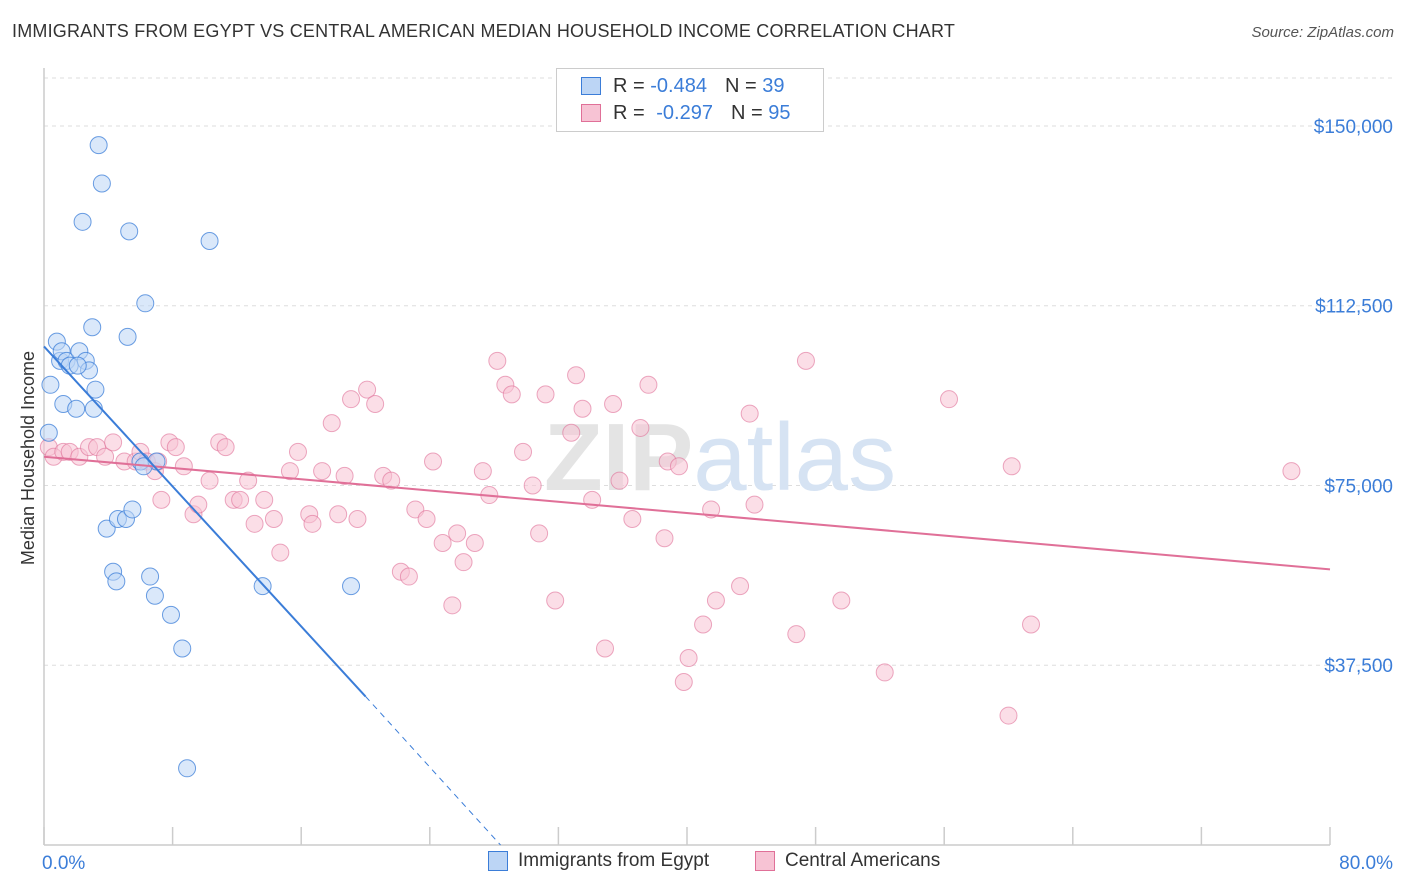  I want to click on central-legend-label: Central Americans, so click(863, 860).